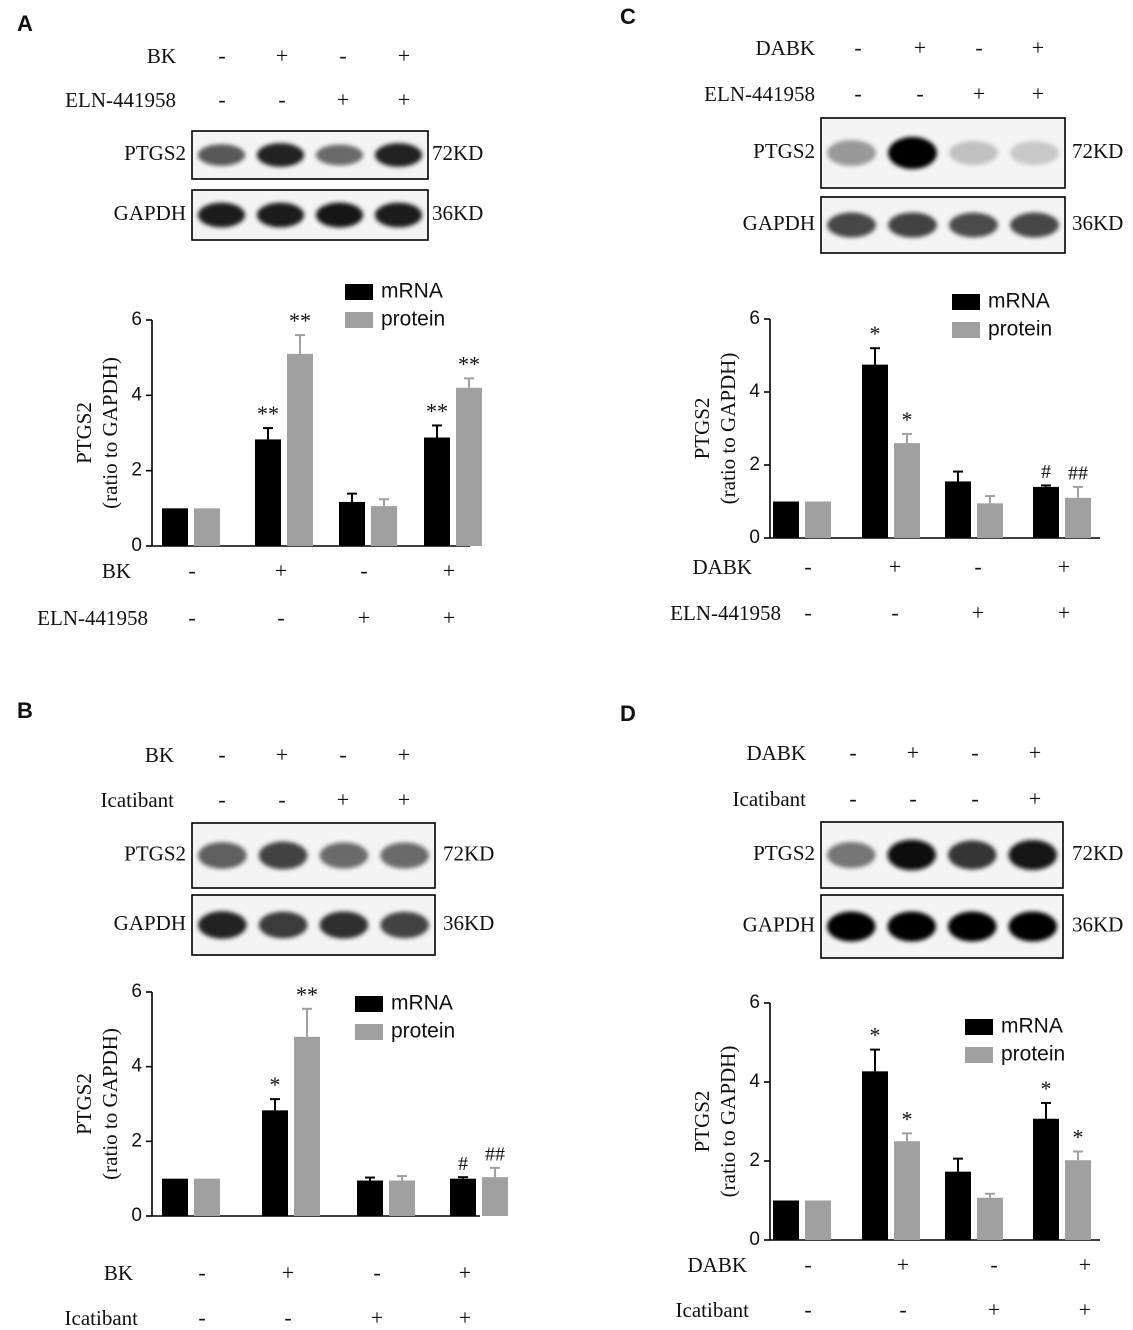 The image size is (1133, 1330). I want to click on panel-letter: B, so click(25, 710).